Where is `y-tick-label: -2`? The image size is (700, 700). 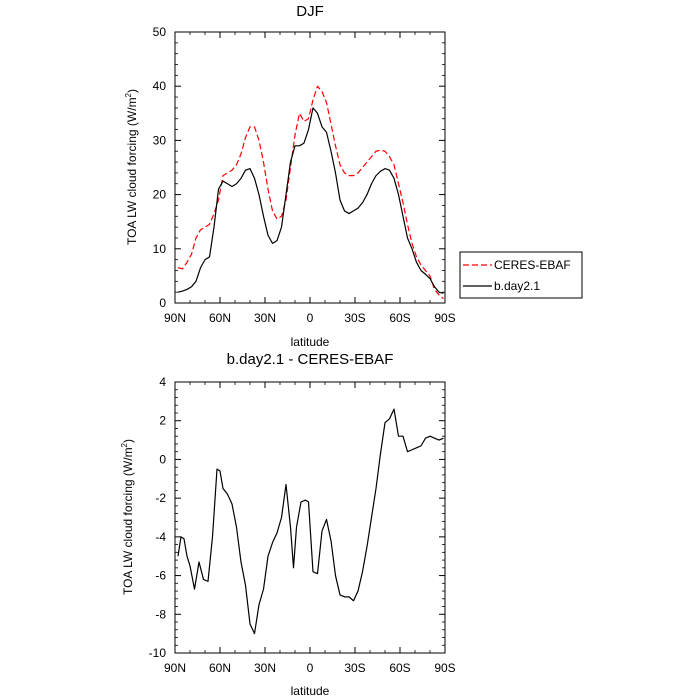
y-tick-label: -2 is located at coordinates (160, 498).